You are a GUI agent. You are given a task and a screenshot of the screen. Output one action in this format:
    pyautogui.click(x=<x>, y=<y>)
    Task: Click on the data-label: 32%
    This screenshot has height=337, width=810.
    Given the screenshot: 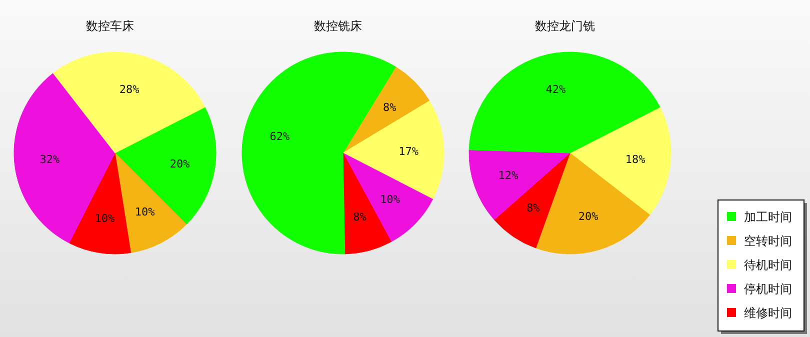 What is the action you would take?
    pyautogui.click(x=50, y=159)
    